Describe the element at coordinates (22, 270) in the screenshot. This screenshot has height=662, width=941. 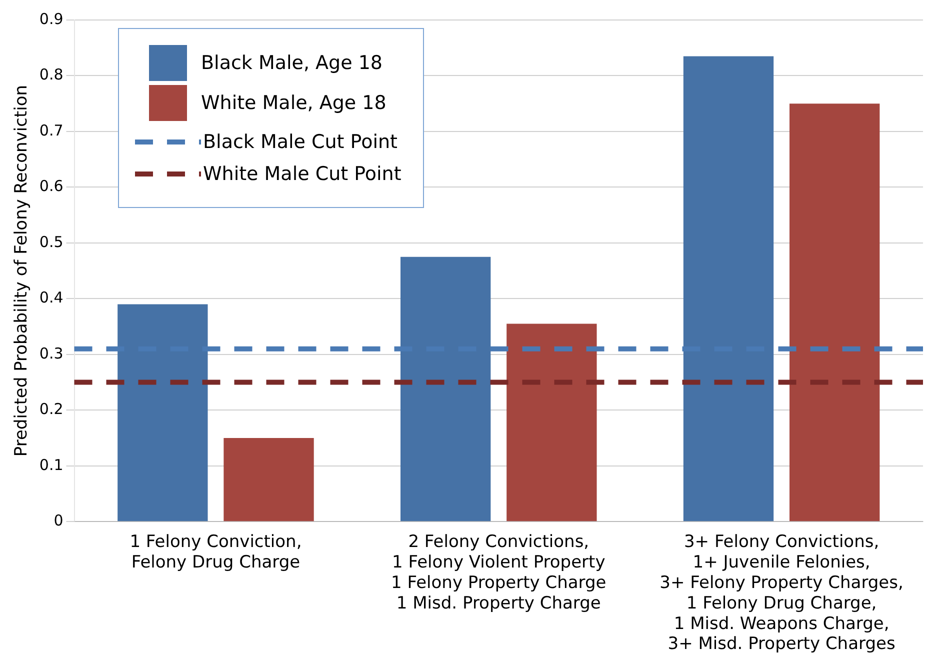
I see `y-axis-title: Predicted Probability of Felony Reconviction` at that location.